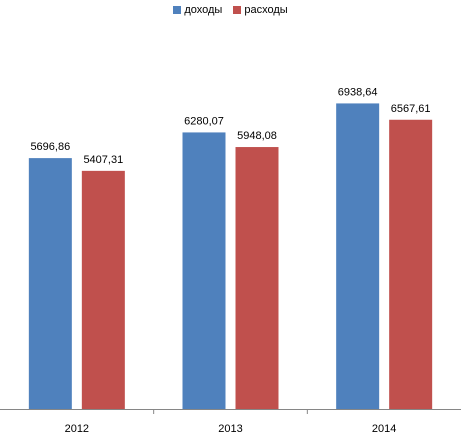  I want to click on data-label-dokhody-2014: 6938,64, so click(358, 92).